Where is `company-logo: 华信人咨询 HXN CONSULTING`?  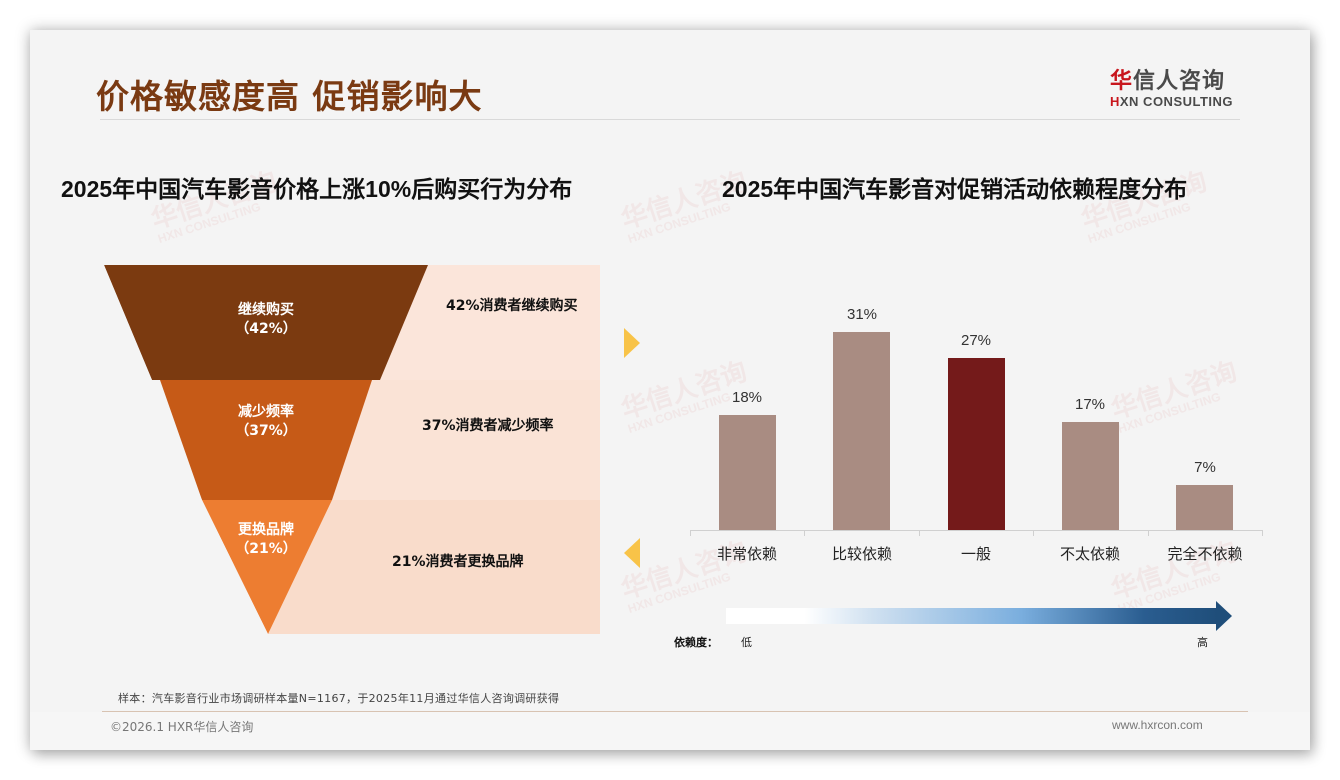
company-logo: 华信人咨询 HXN CONSULTING is located at coordinates (1180, 86).